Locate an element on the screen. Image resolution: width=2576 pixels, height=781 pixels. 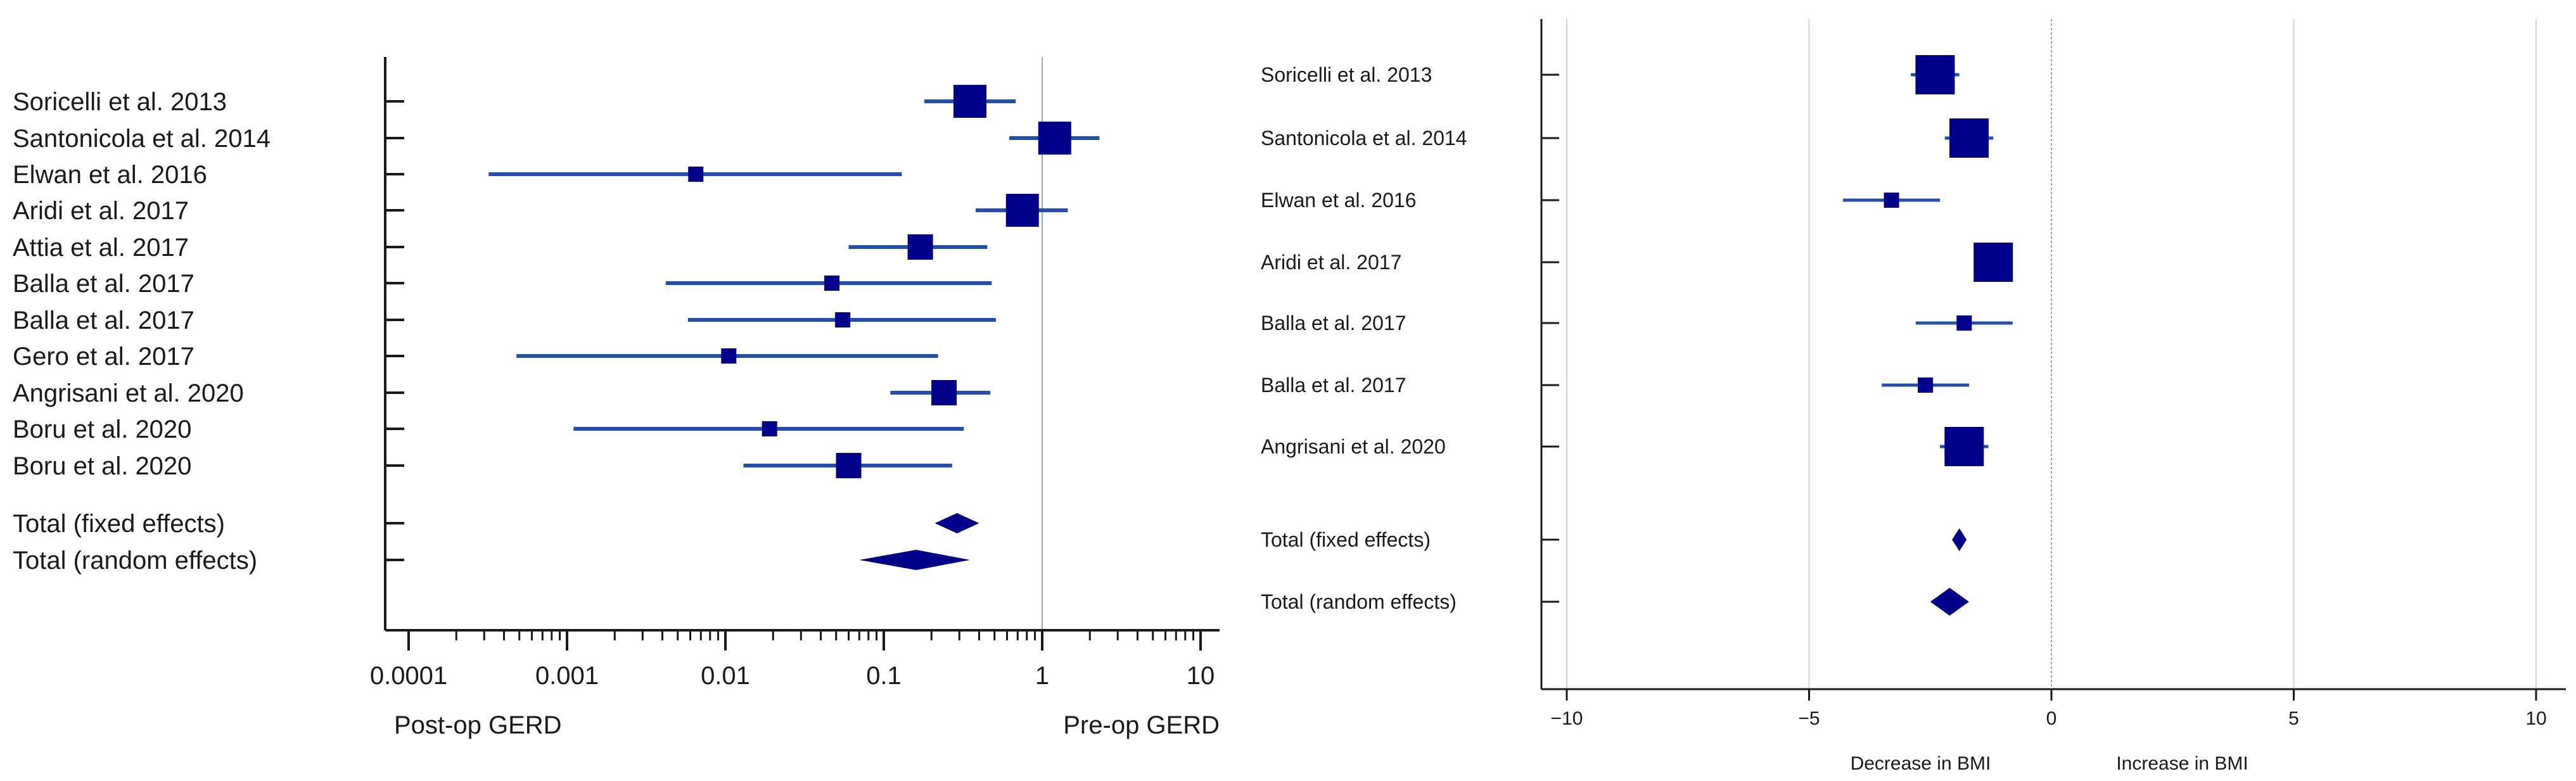
left-study-label: Angrisani et al. 2020 is located at coordinates (129, 393).